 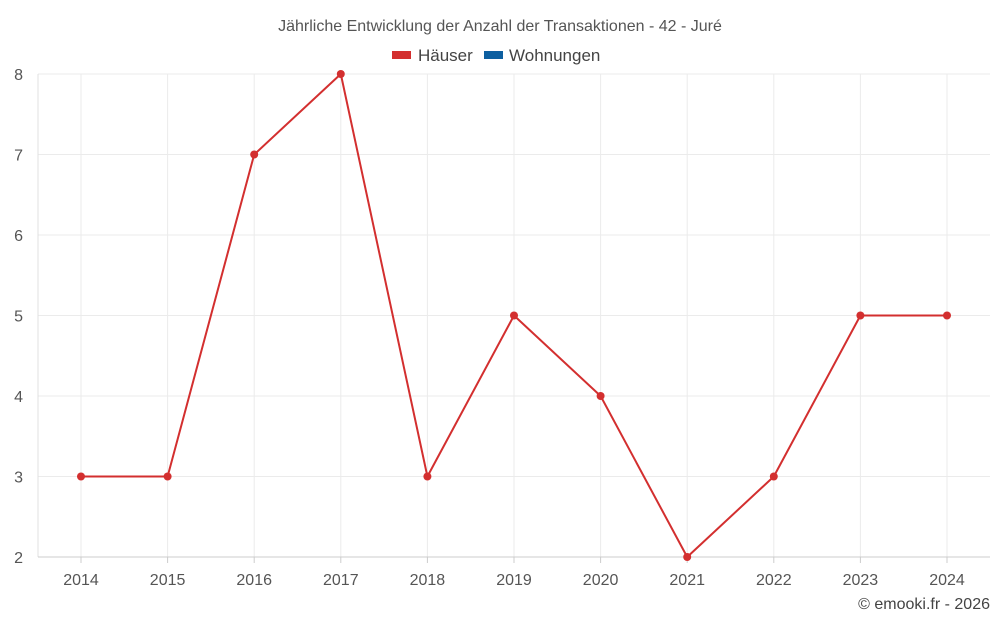 I want to click on footer-credit: © emooki.fr - 2026, so click(x=924, y=604).